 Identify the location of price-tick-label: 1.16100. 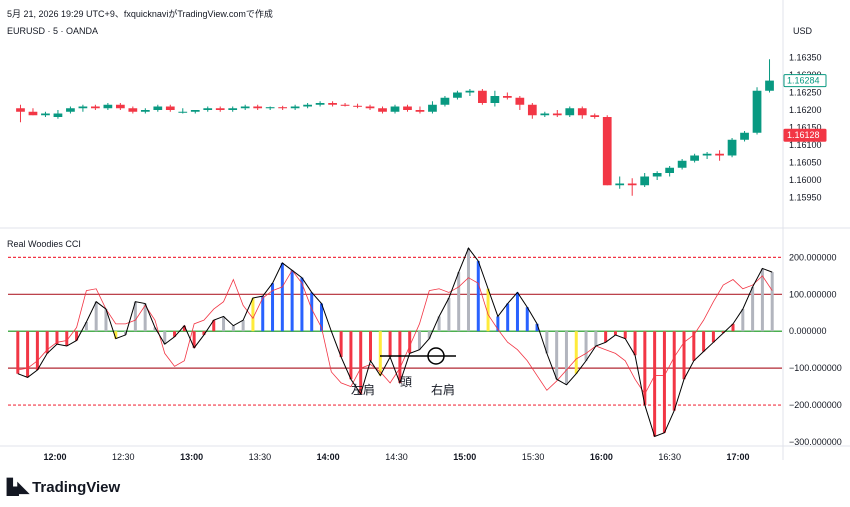
(805, 145).